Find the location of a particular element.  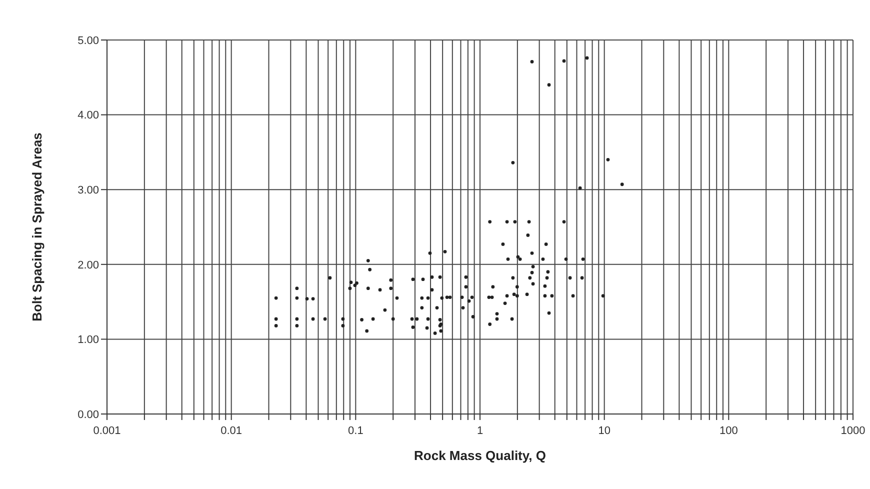

y-tick-label: 2.00 is located at coordinates (88, 265).